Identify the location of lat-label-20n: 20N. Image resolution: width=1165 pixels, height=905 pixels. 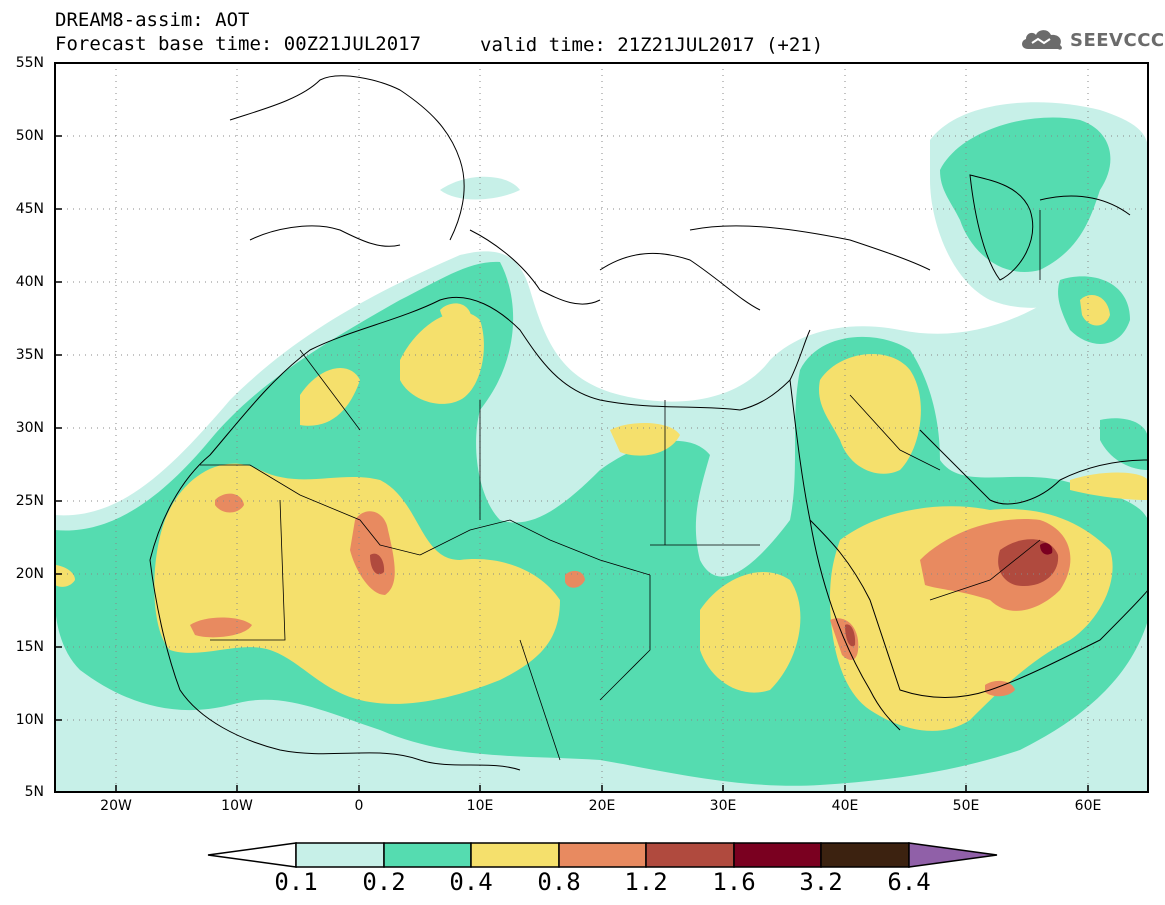
(29, 574).